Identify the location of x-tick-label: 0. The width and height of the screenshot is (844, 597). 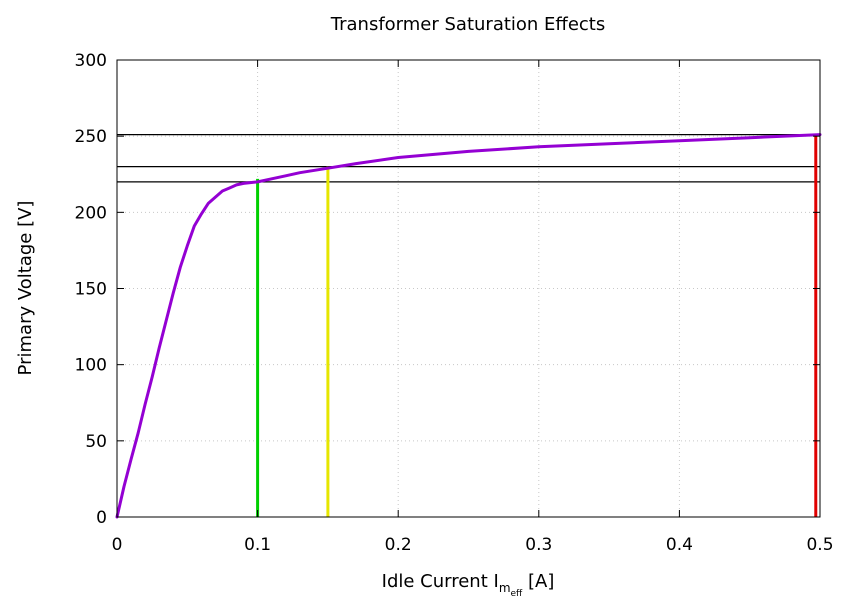
(117, 545).